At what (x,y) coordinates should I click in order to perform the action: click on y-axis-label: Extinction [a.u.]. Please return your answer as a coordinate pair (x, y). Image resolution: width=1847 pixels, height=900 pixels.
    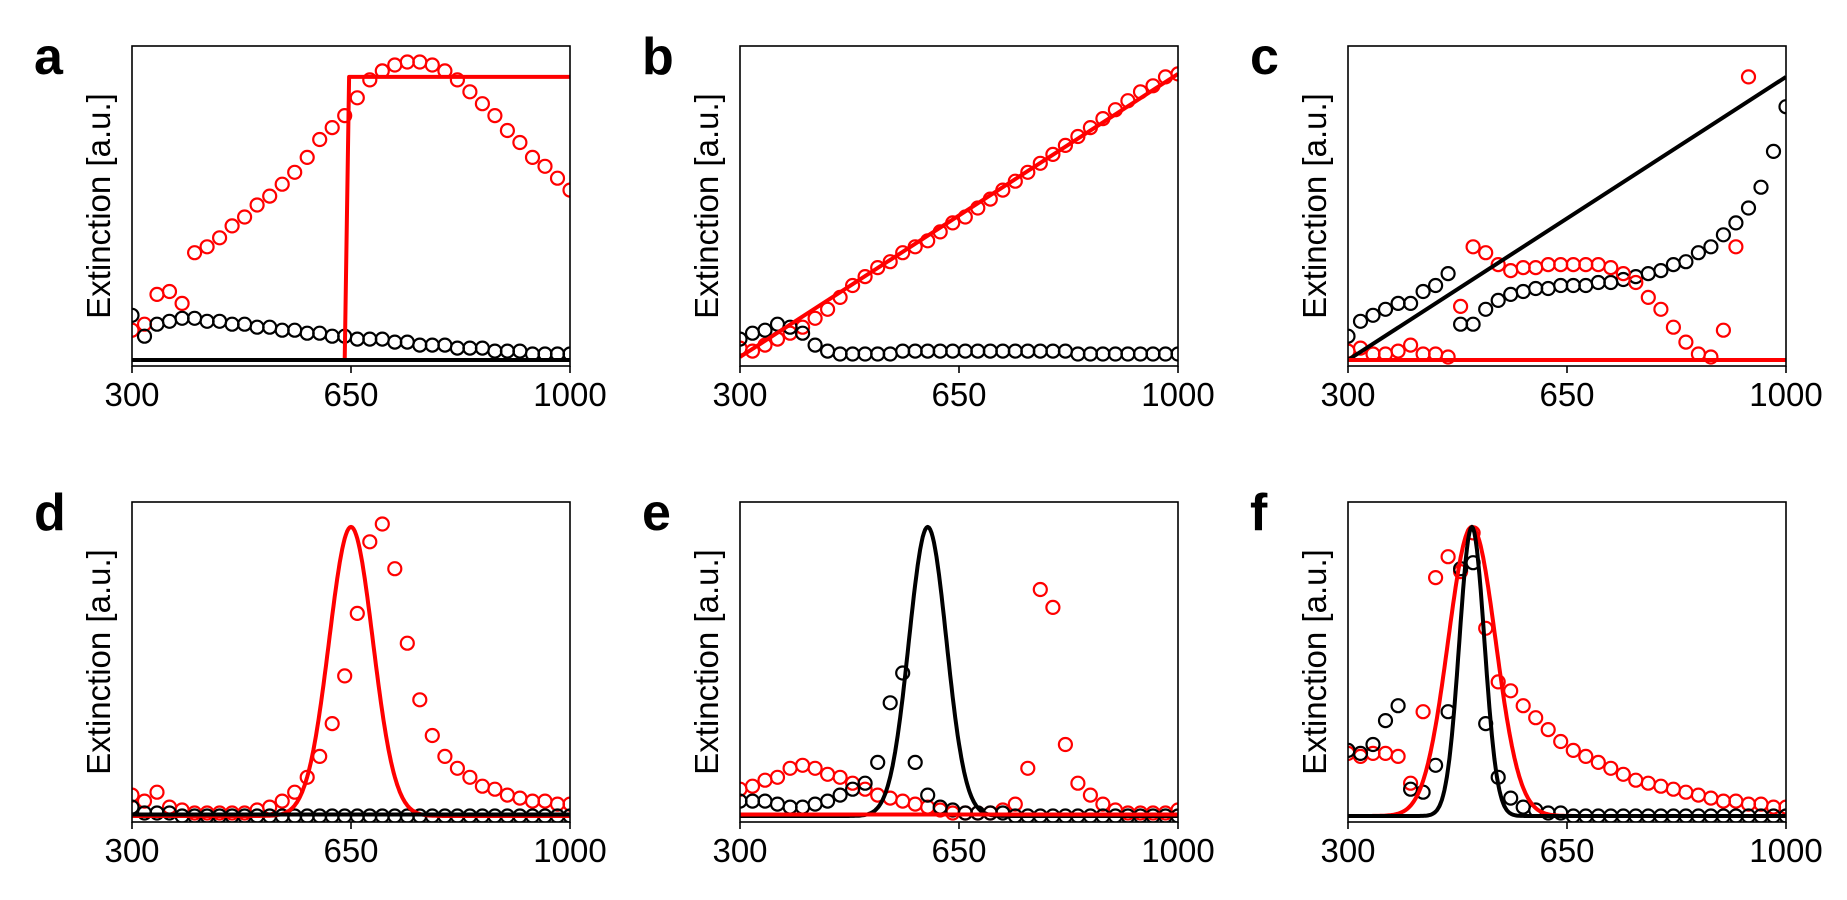
    Looking at the image, I should click on (98, 206).